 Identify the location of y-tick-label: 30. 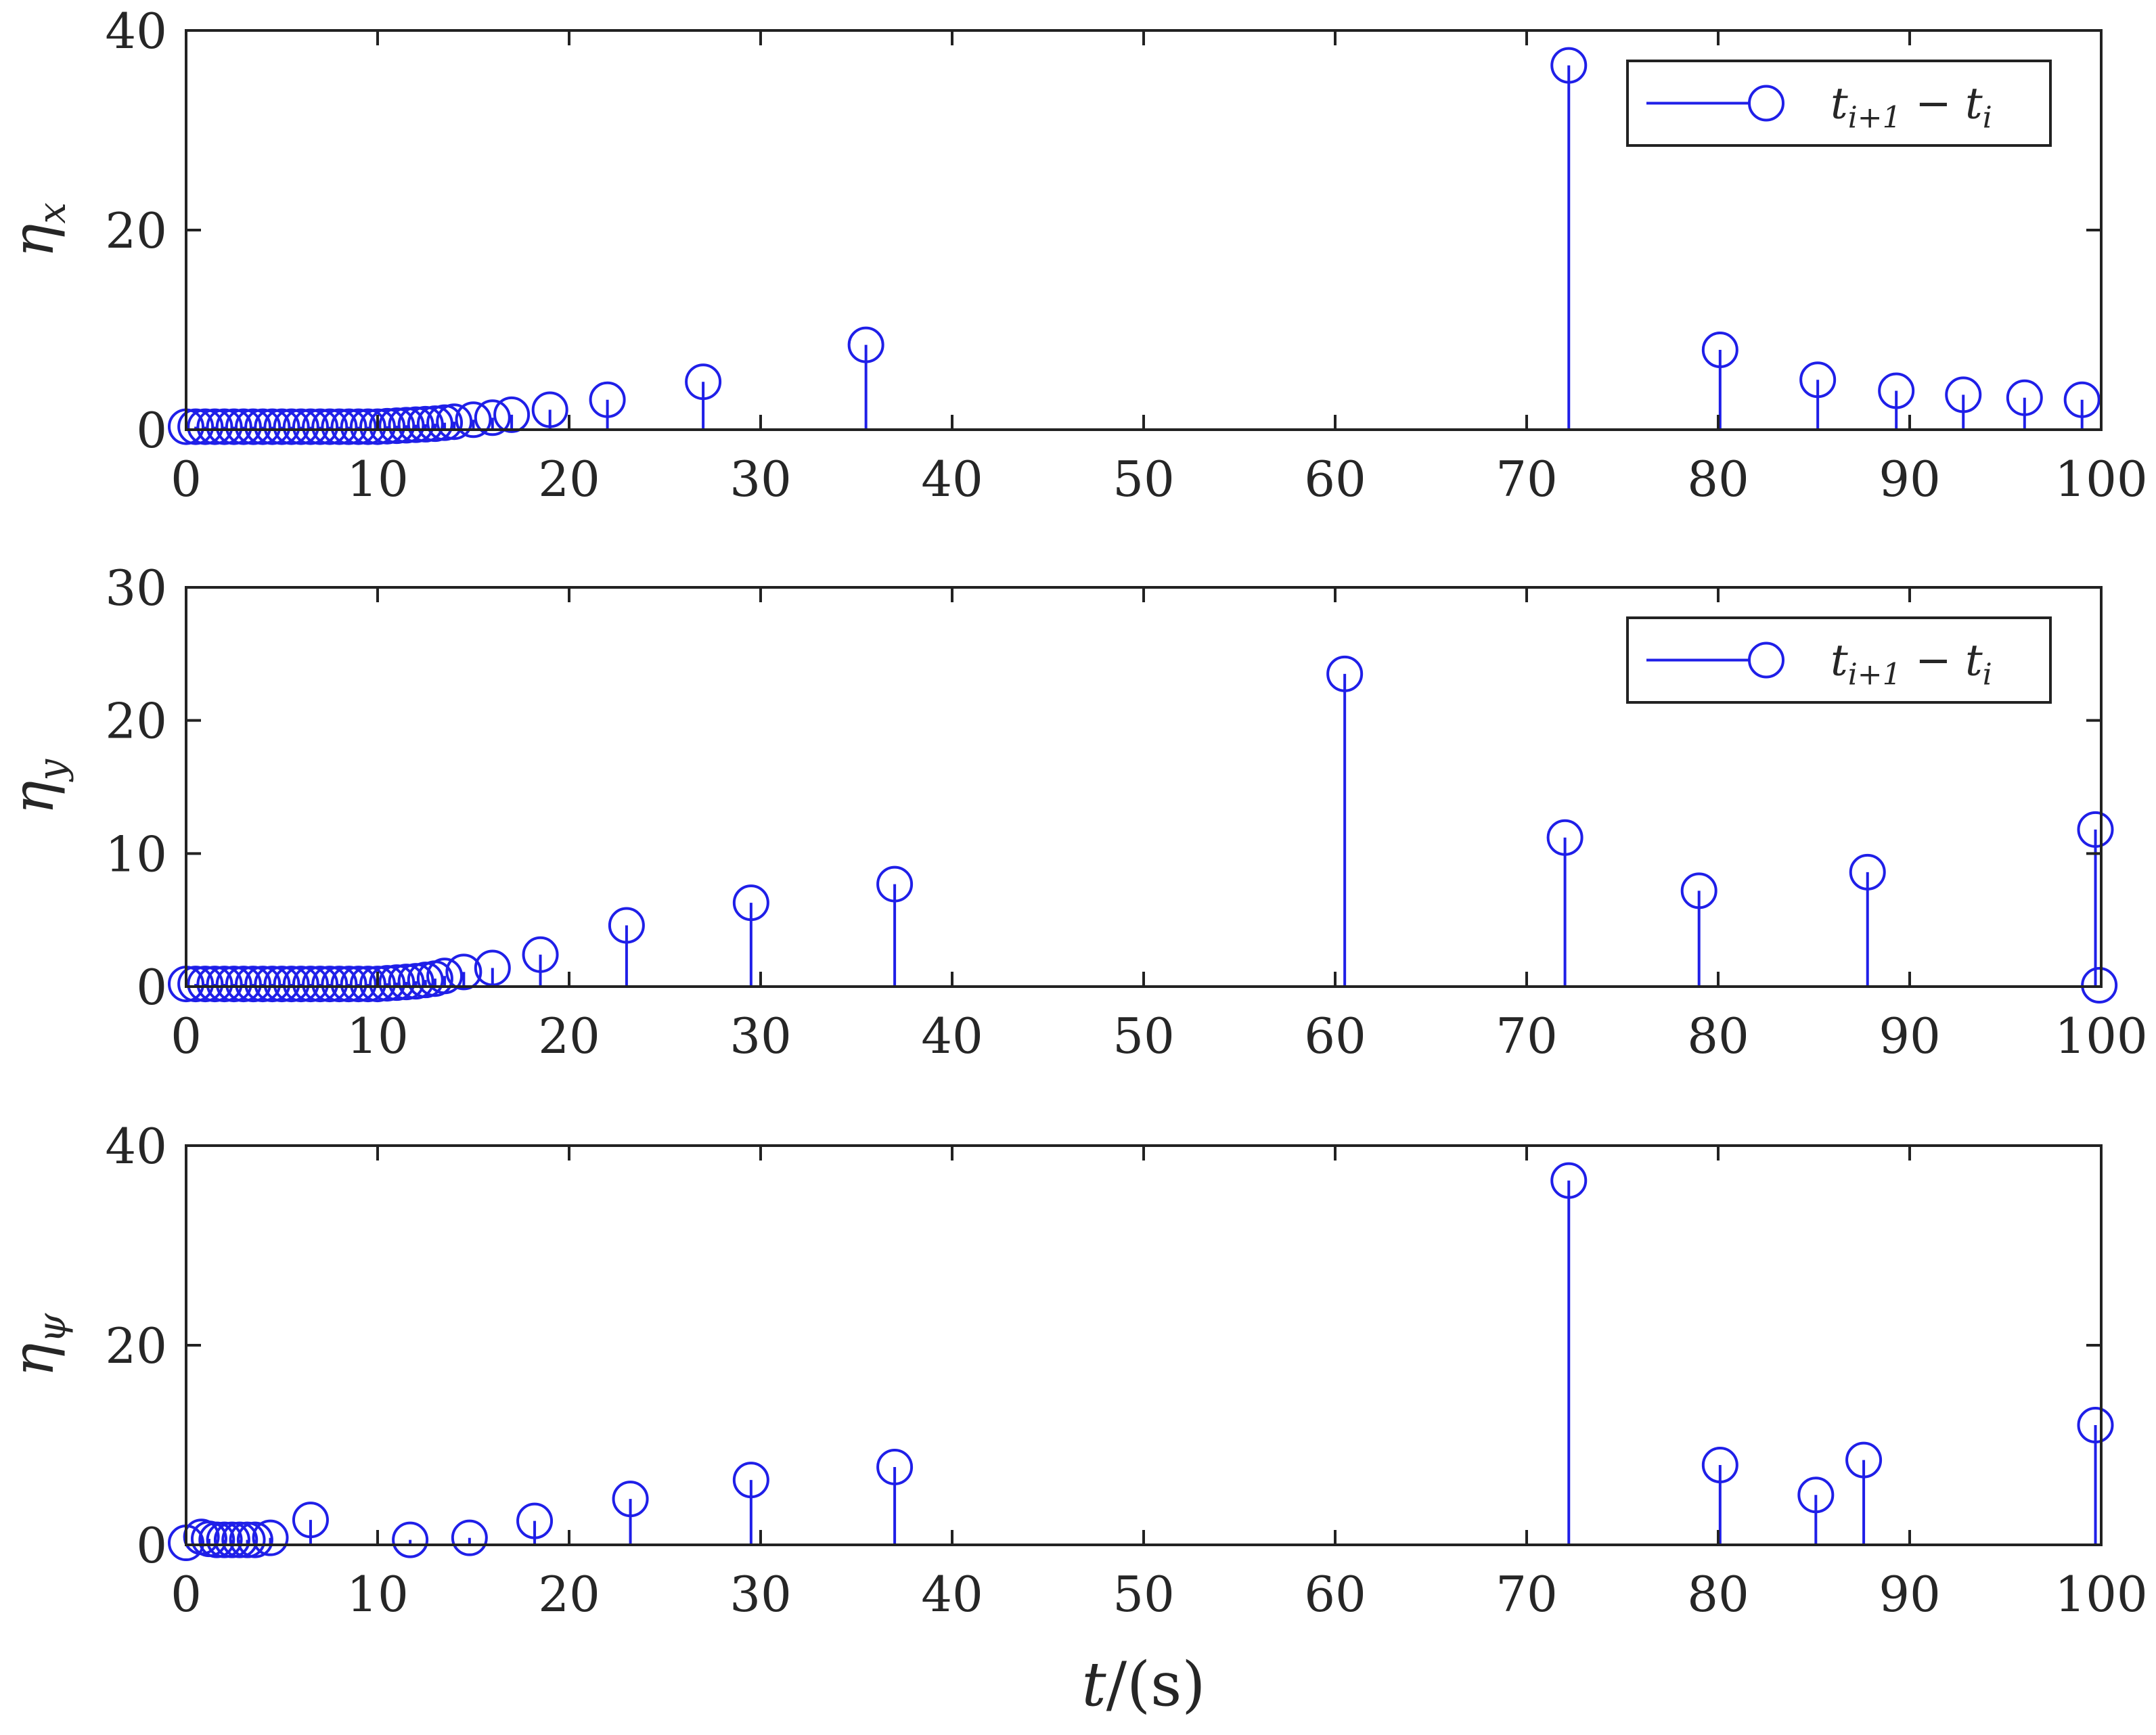
(136, 588).